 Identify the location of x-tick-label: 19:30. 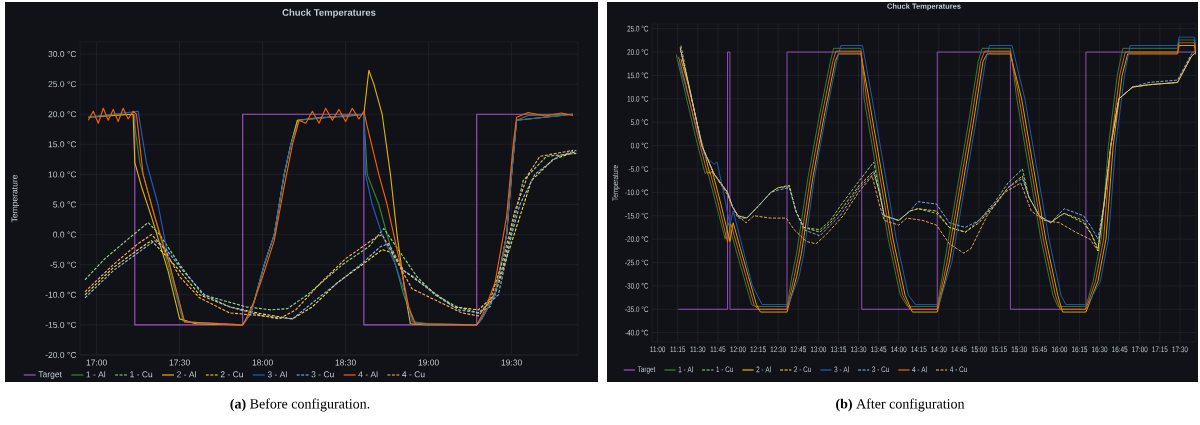
(511, 362).